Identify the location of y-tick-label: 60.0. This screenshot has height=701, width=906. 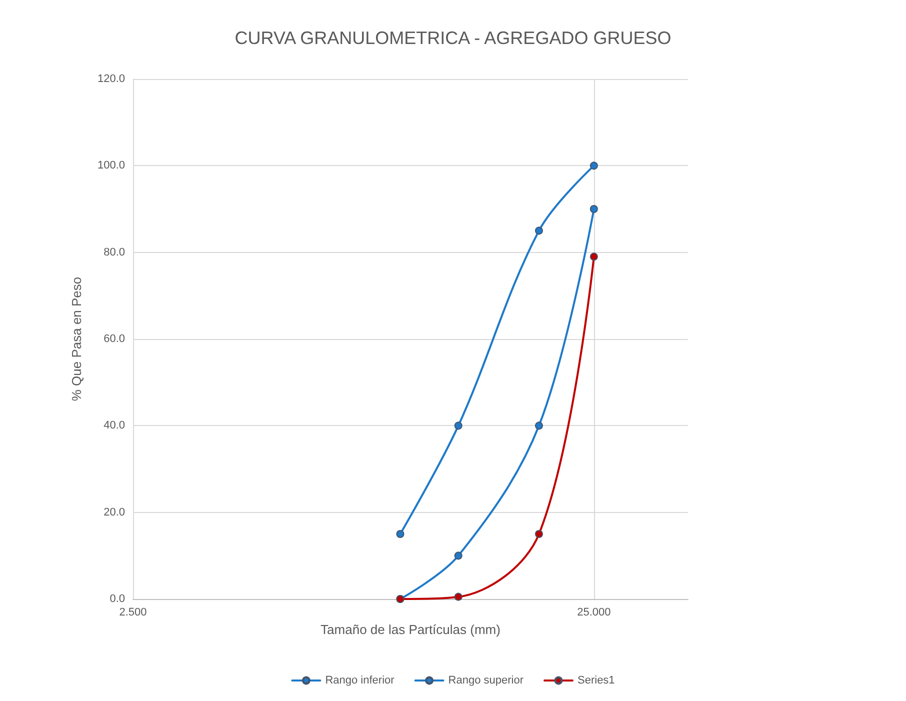
(114, 339).